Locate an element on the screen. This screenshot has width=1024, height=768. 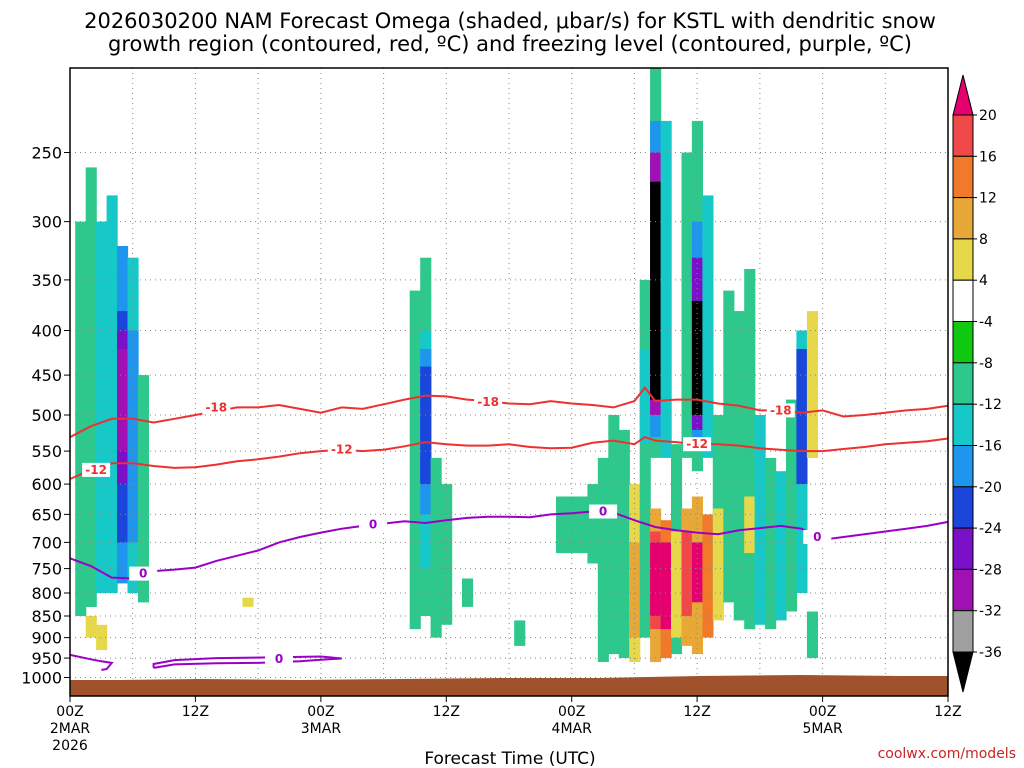
x-tick-date: 3MAR is located at coordinates (321, 729).